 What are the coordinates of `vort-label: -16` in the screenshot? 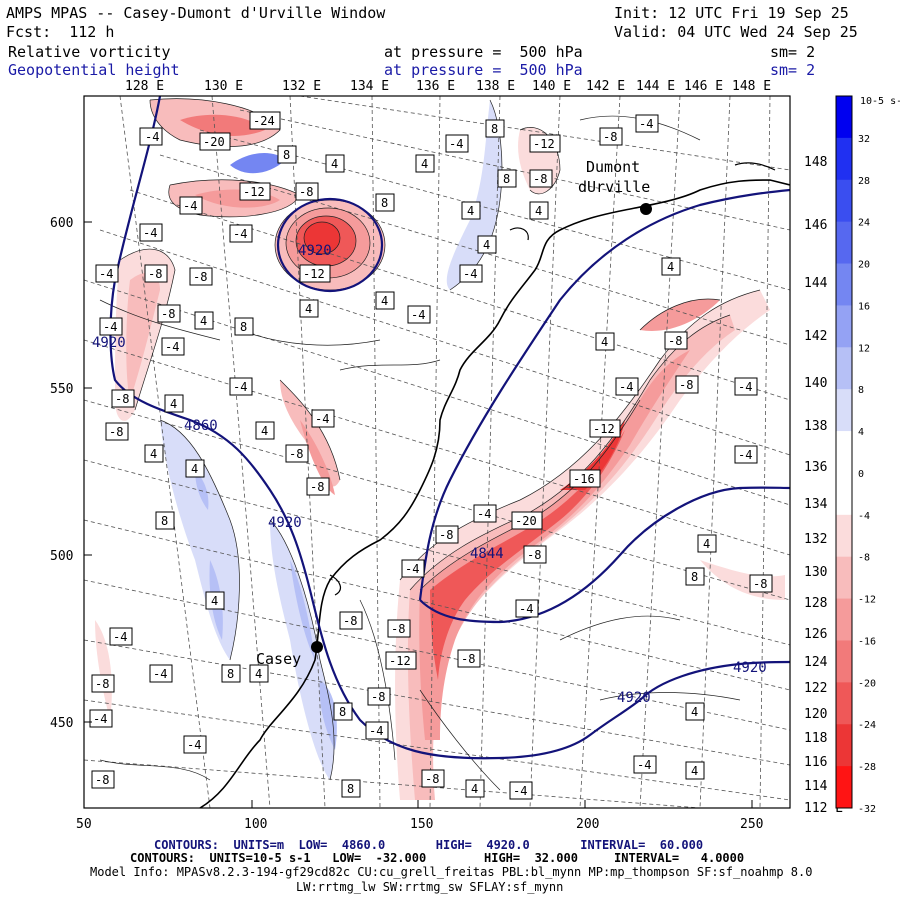 It's located at (585, 478).